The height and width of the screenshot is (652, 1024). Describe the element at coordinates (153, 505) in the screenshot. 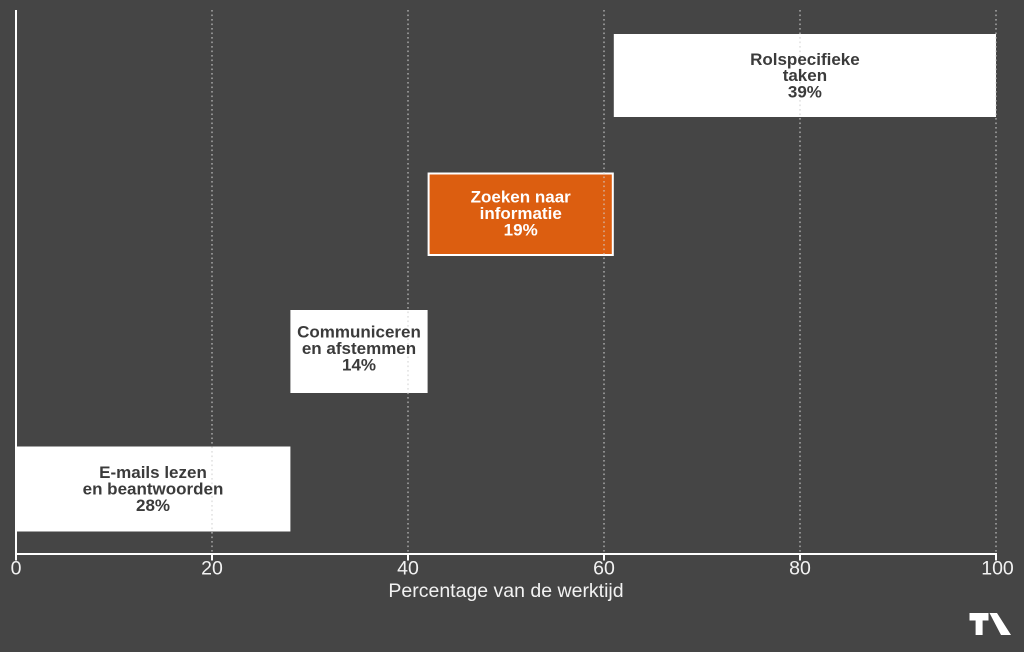

I see `svg-text: 28%` at that location.